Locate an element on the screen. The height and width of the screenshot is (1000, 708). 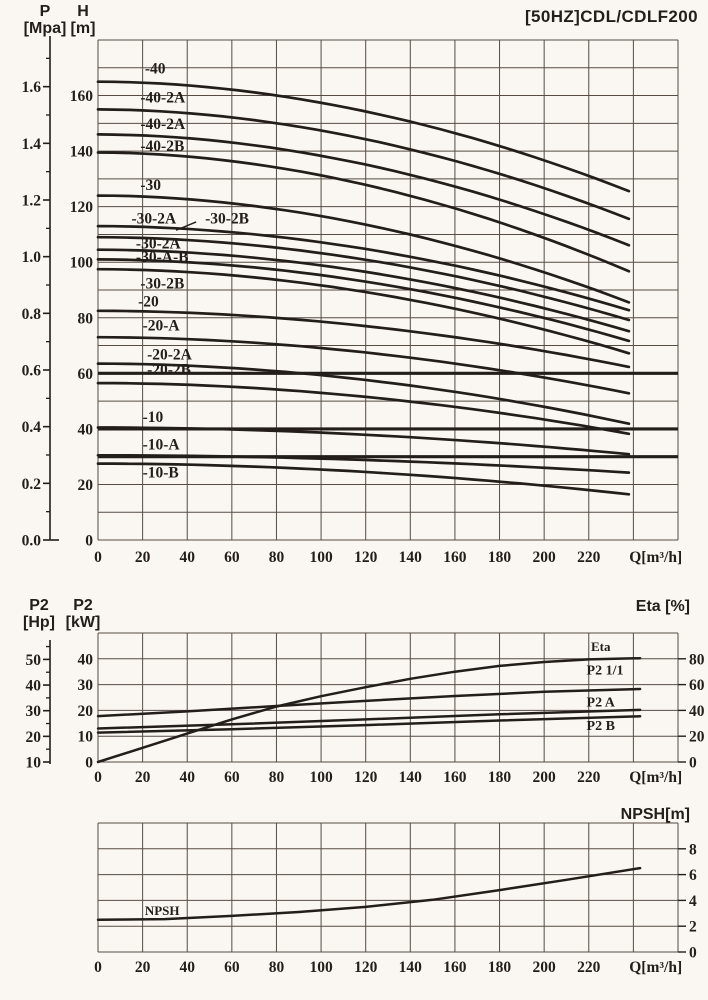
curve--20-2B is located at coordinates (363, 408).